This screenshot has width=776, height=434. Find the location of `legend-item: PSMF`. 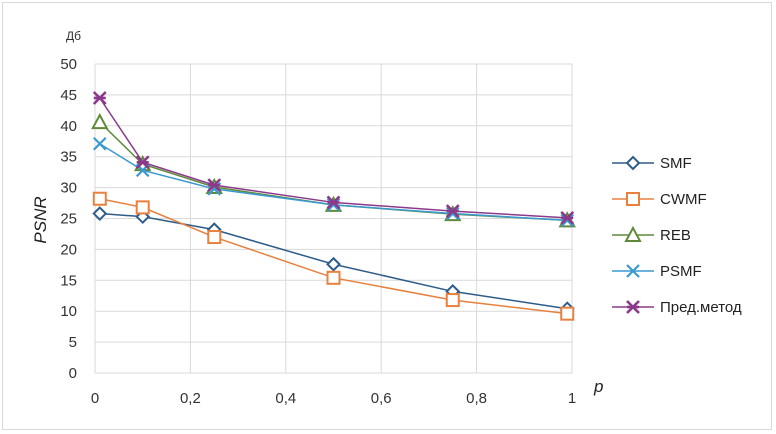

legend-item: PSMF is located at coordinates (657, 271).